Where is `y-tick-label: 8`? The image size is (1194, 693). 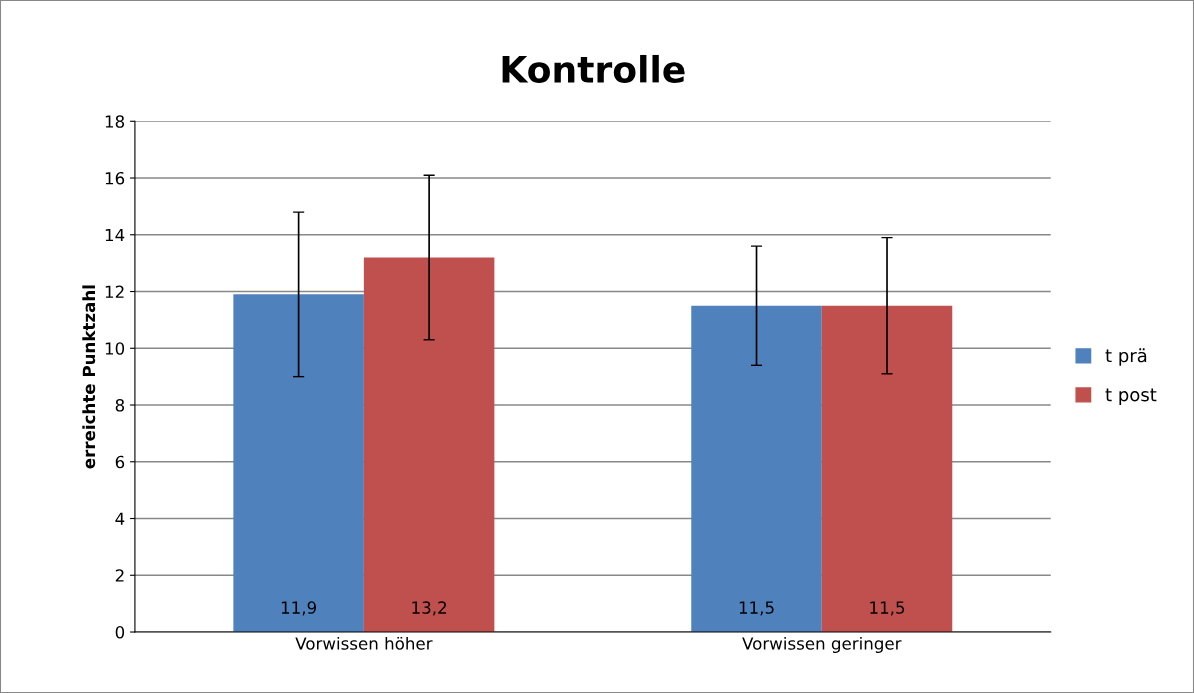
y-tick-label: 8 is located at coordinates (120, 405).